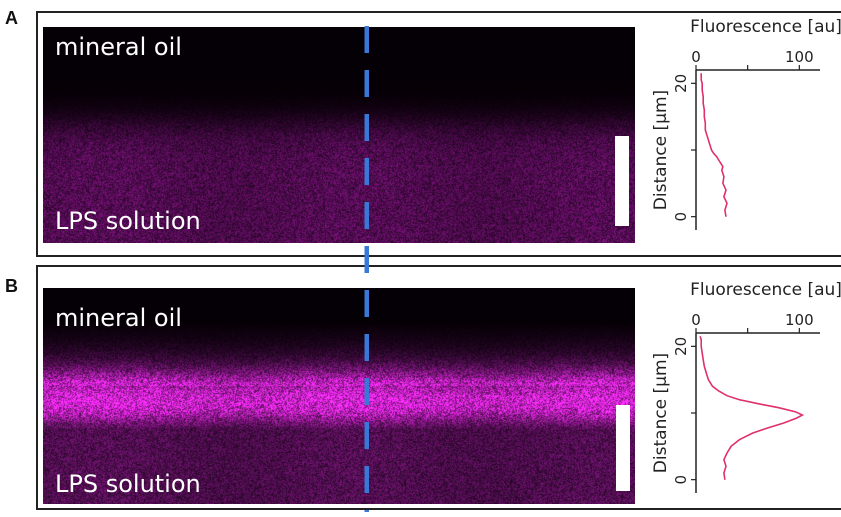  I want to click on panel-b-y-tick-label: 20, so click(681, 346).